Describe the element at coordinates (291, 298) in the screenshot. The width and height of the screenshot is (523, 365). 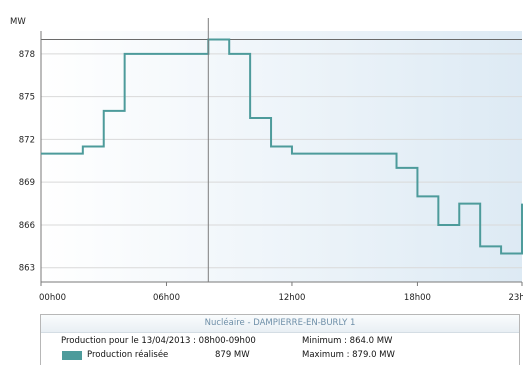
I see `x-tick-label: 12h00` at that location.